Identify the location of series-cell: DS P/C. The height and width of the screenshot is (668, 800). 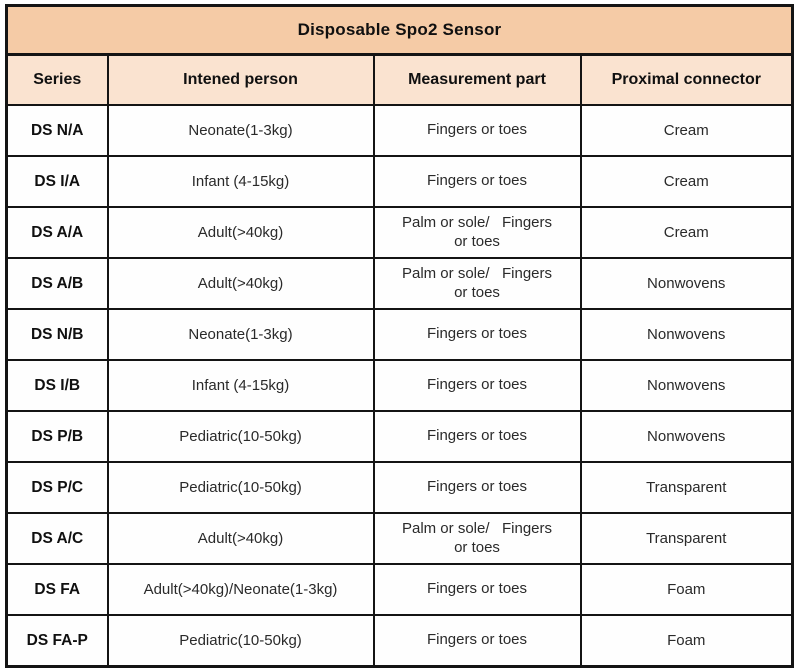
(57, 487).